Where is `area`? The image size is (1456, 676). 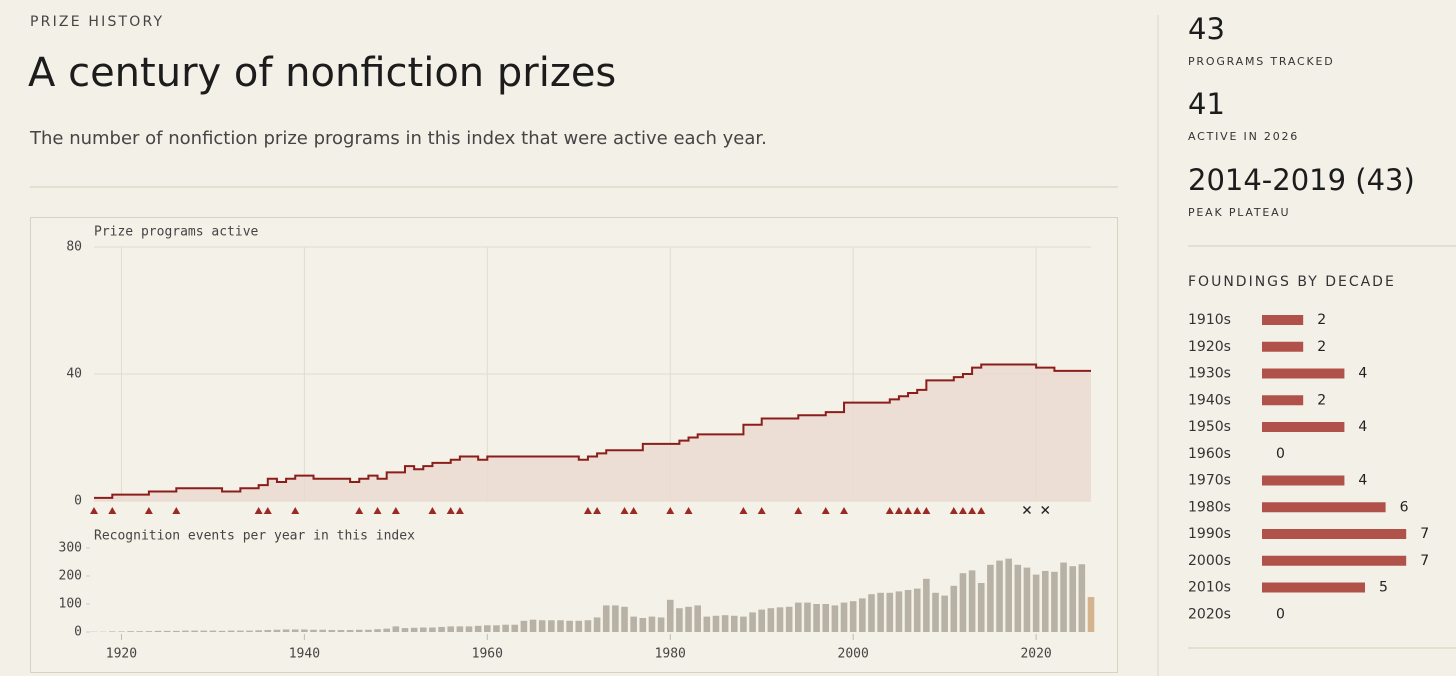 area is located at coordinates (592, 432).